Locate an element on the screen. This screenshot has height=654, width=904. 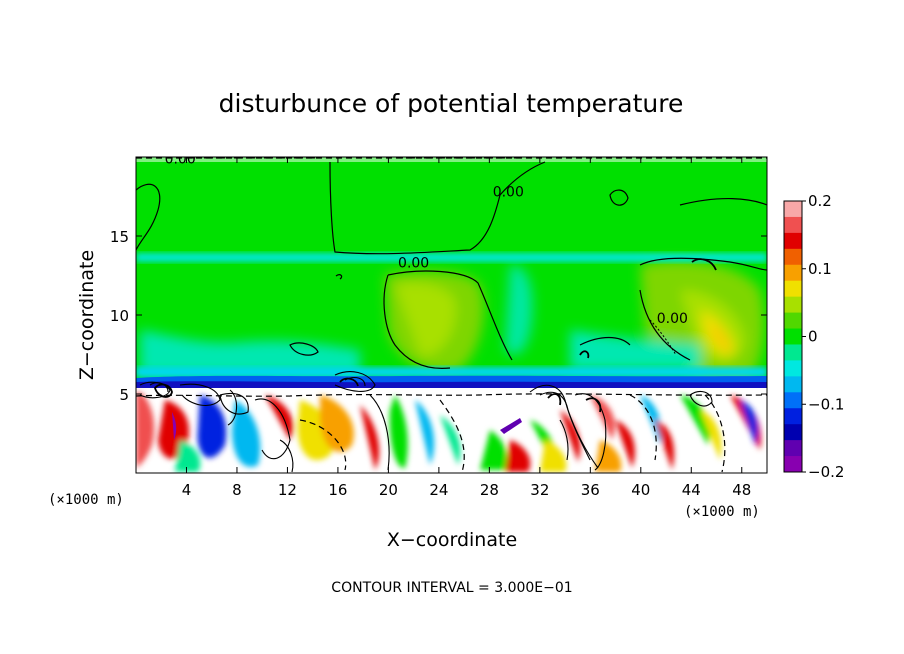
x-tick-label: 32 is located at coordinates (539, 490).